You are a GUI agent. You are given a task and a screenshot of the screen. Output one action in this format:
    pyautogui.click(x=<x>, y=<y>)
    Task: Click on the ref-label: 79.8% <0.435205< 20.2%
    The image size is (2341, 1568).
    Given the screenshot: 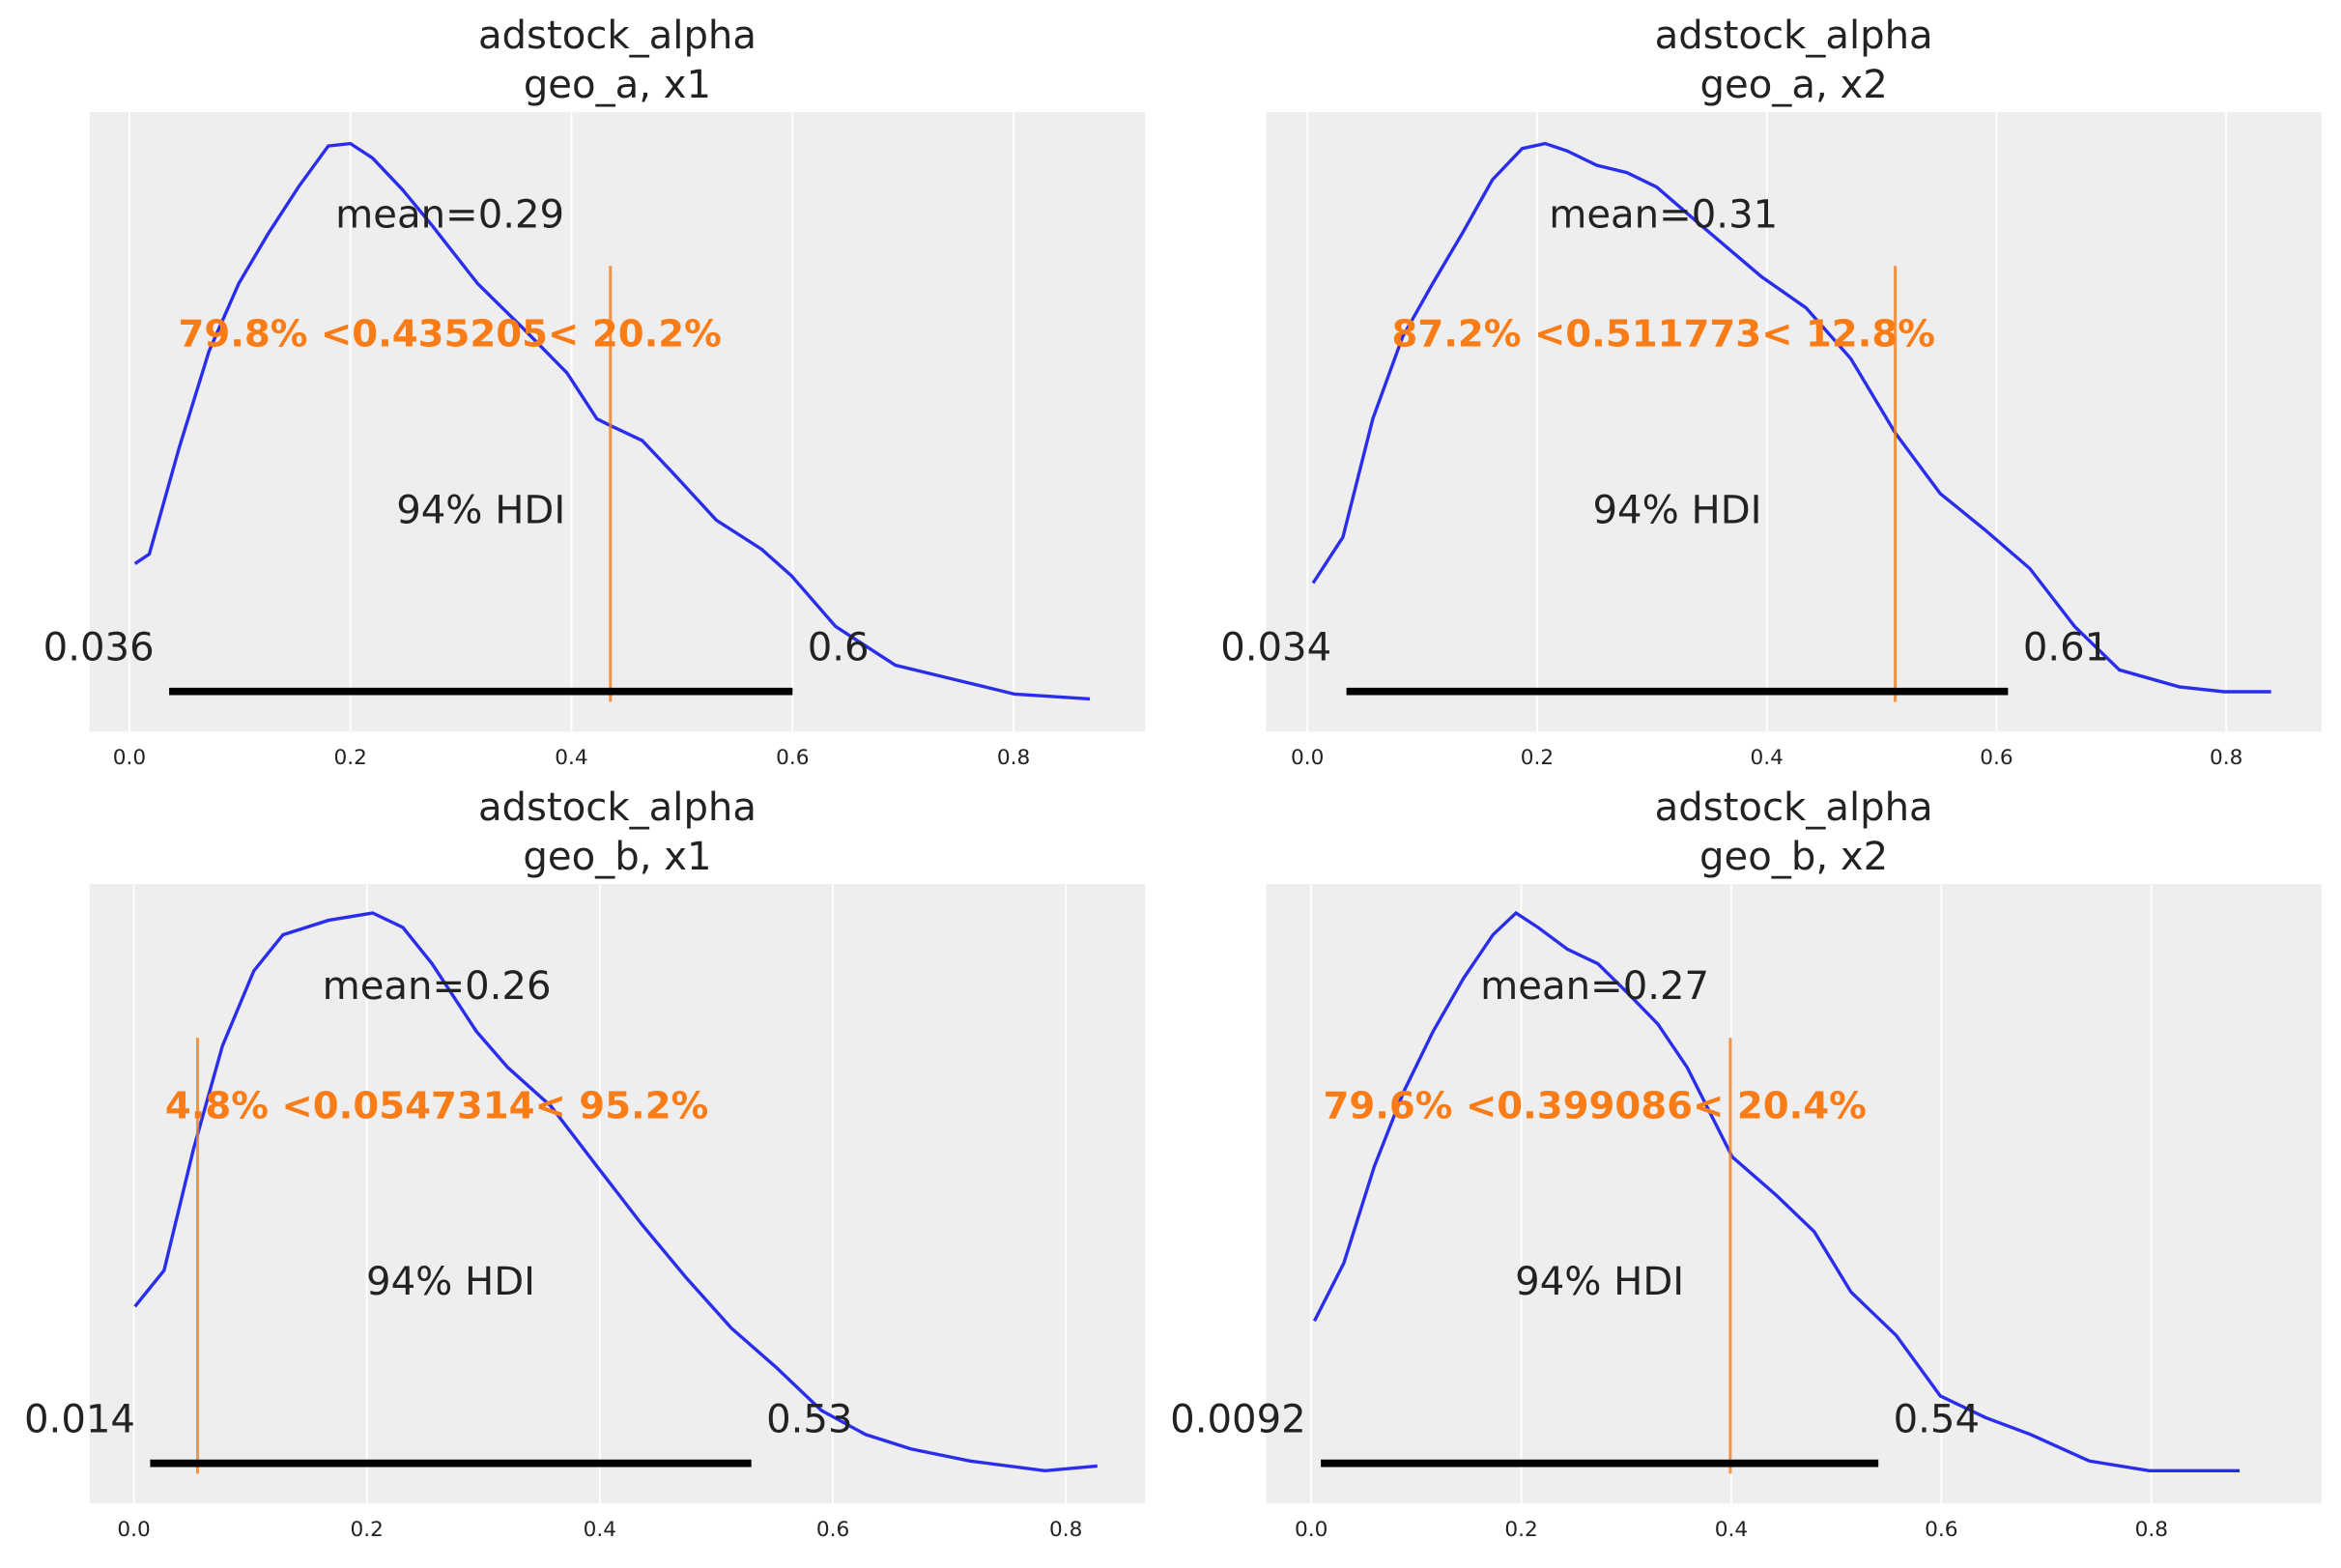 What is the action you would take?
    pyautogui.click(x=450, y=334)
    